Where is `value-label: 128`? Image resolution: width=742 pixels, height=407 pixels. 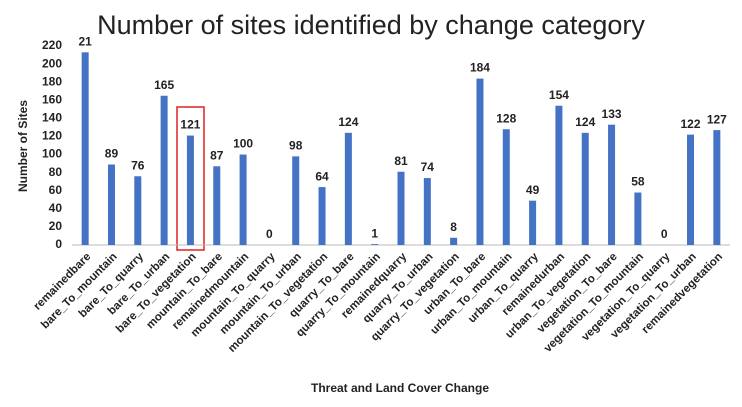 value-label: 128 is located at coordinates (506, 118).